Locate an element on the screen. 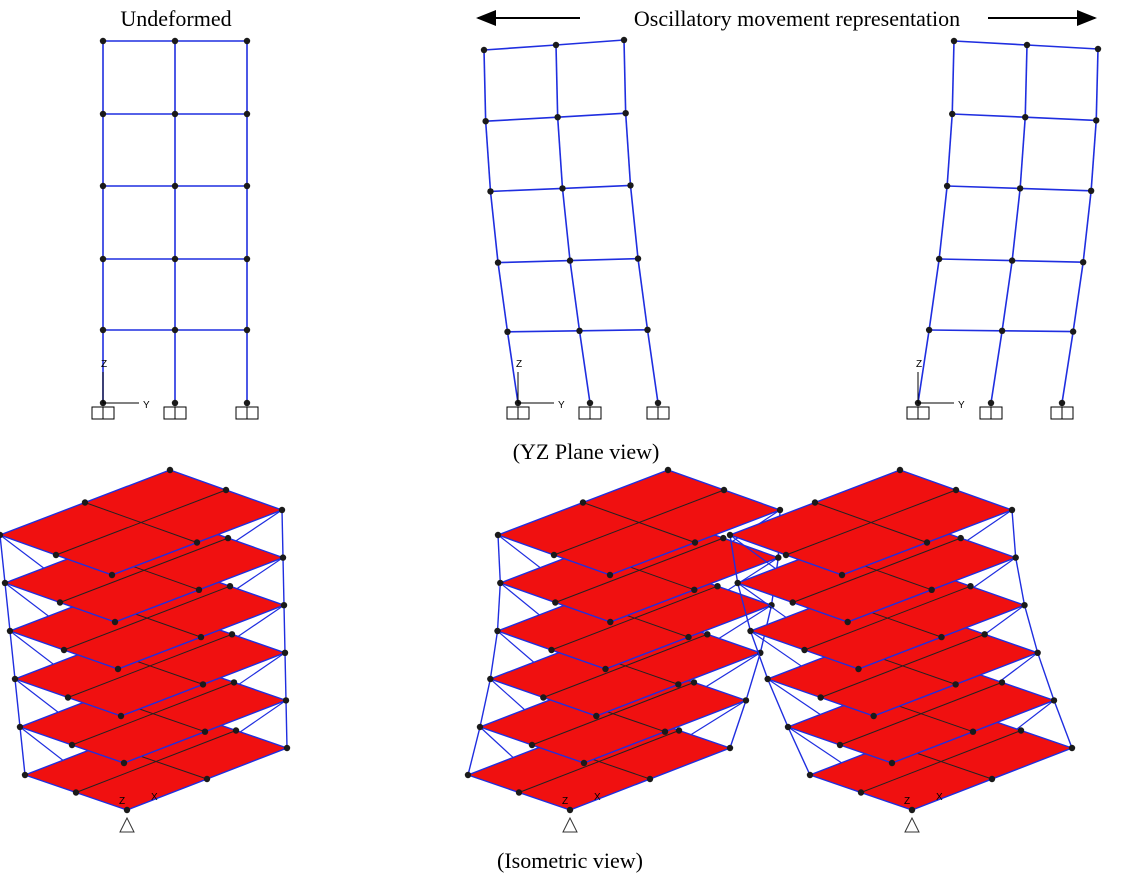 The width and height of the screenshot is (1124, 879). iso-caption: (Isometric view) is located at coordinates (570, 860).